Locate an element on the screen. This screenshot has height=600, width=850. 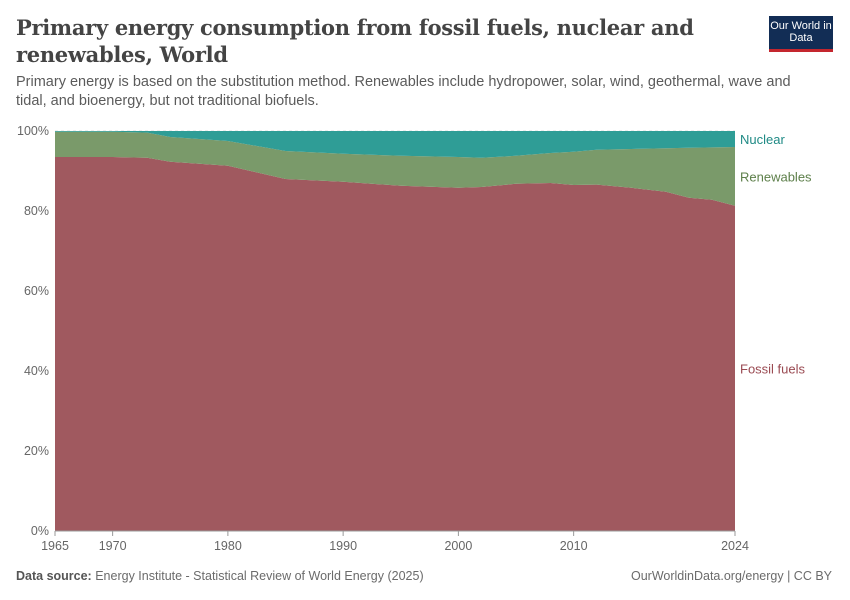
x-tick-label: 2024 is located at coordinates (735, 546).